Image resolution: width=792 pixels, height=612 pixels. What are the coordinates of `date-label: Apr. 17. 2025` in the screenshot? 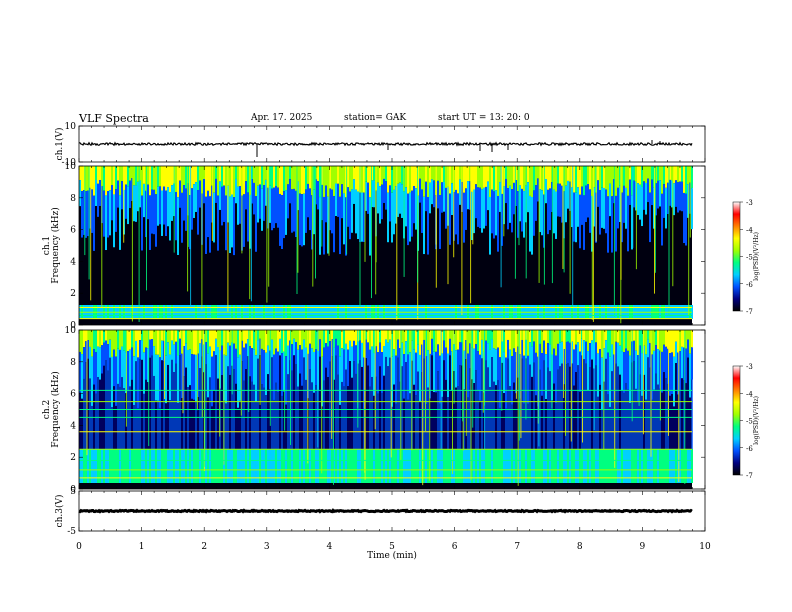 It's located at (282, 118).